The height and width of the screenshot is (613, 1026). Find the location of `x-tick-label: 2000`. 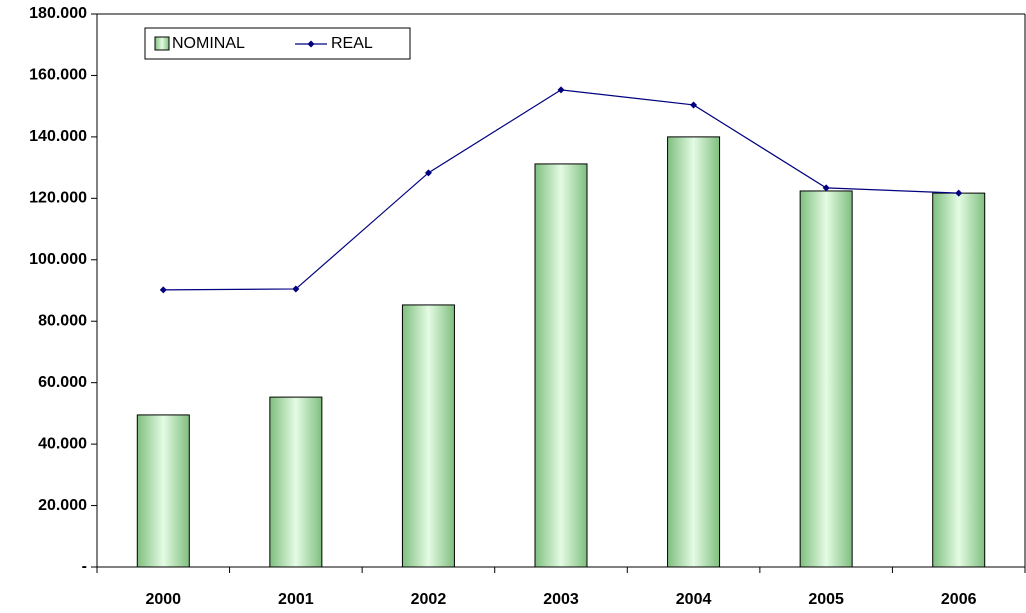

x-tick-label: 2000 is located at coordinates (163, 599).